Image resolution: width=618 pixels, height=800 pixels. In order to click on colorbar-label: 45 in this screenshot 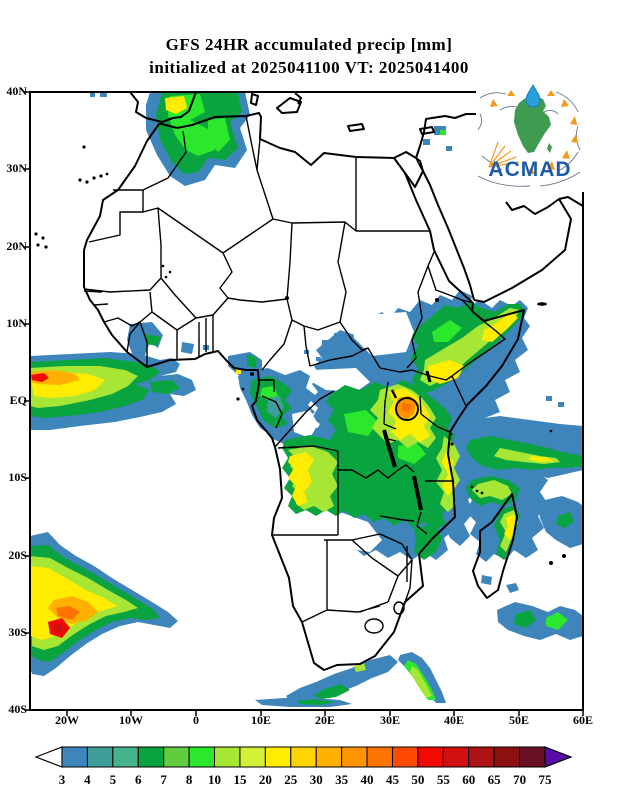, I will do `click(393, 779)`.